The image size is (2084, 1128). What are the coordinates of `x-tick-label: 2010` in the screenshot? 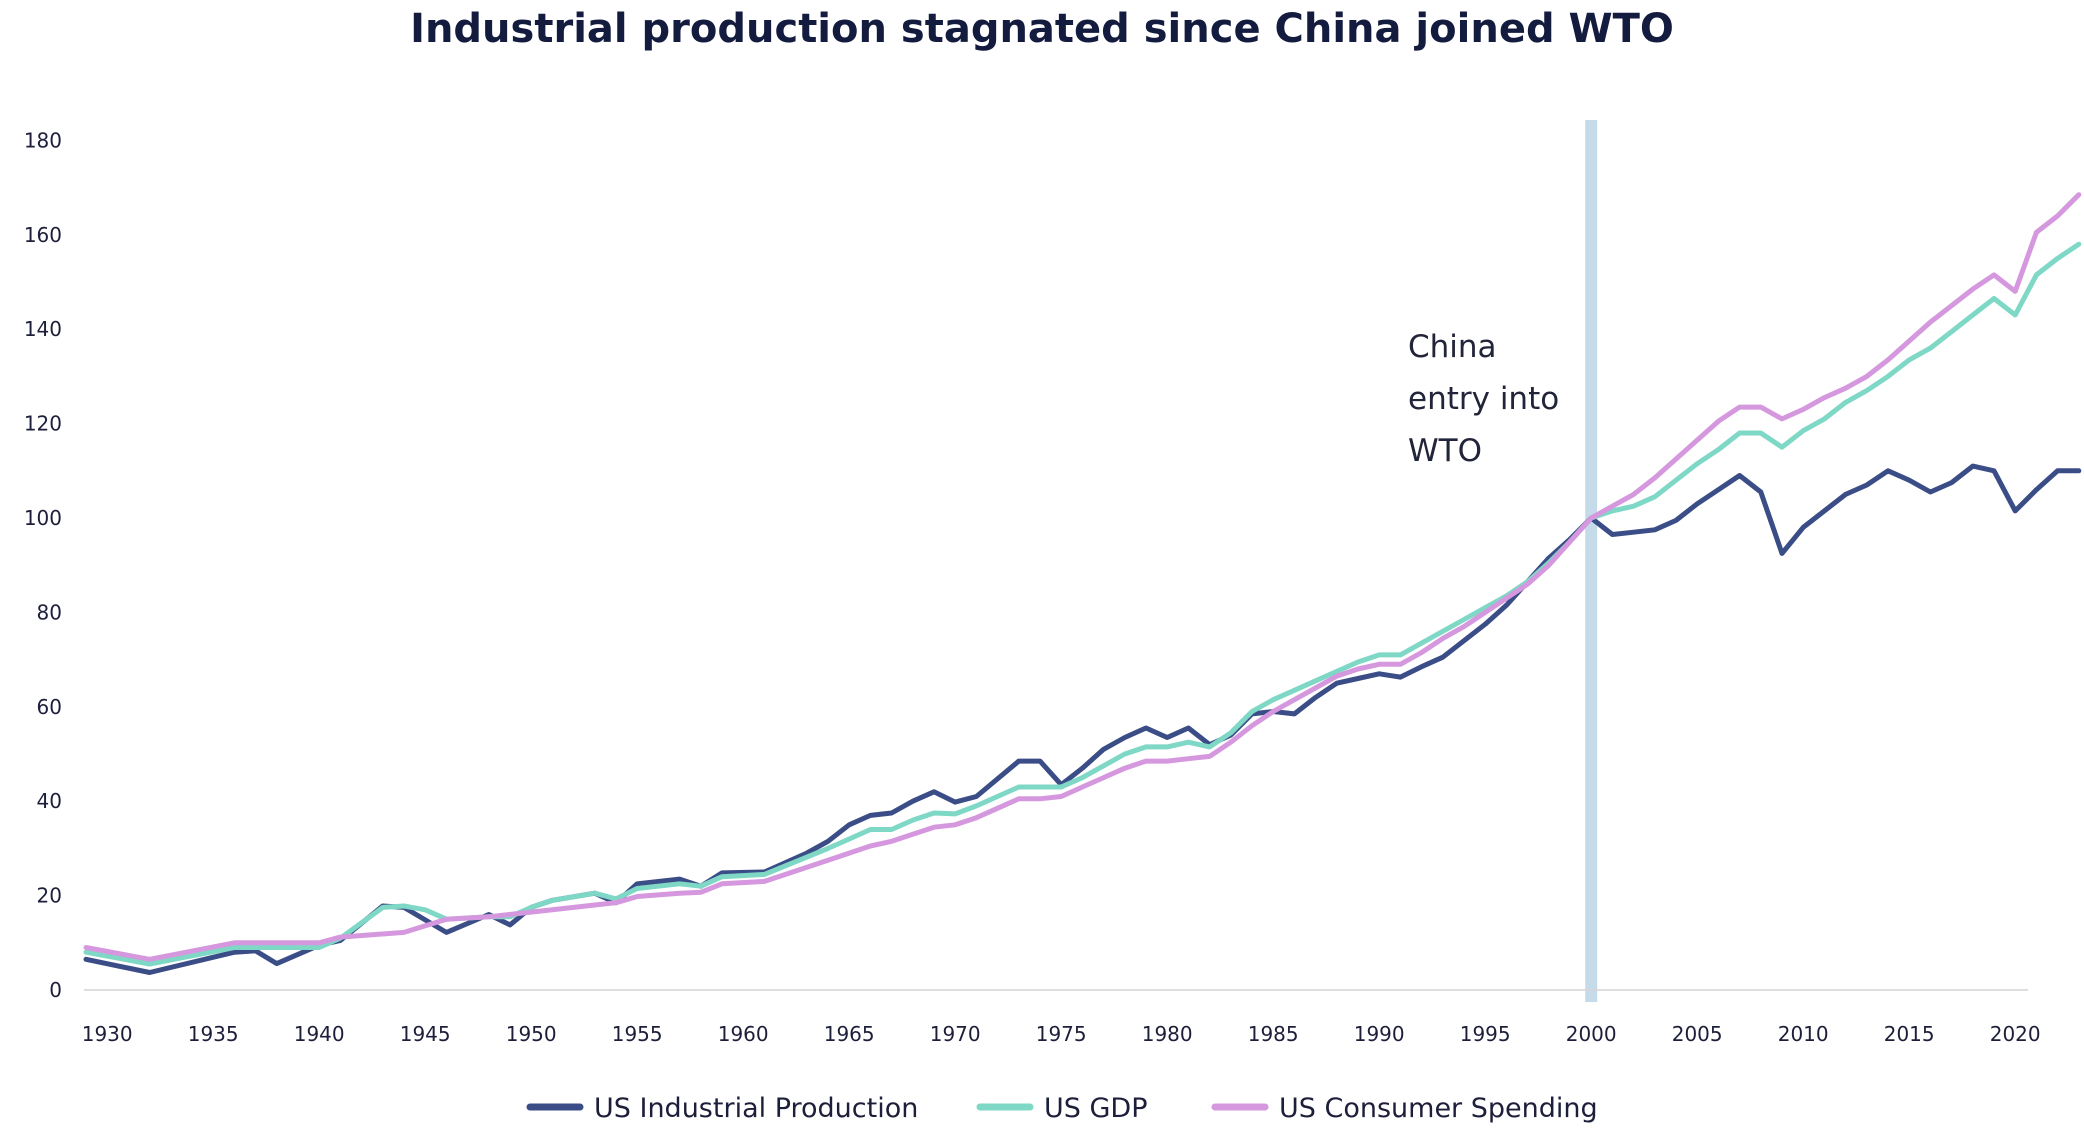 It's located at (1803, 1034).